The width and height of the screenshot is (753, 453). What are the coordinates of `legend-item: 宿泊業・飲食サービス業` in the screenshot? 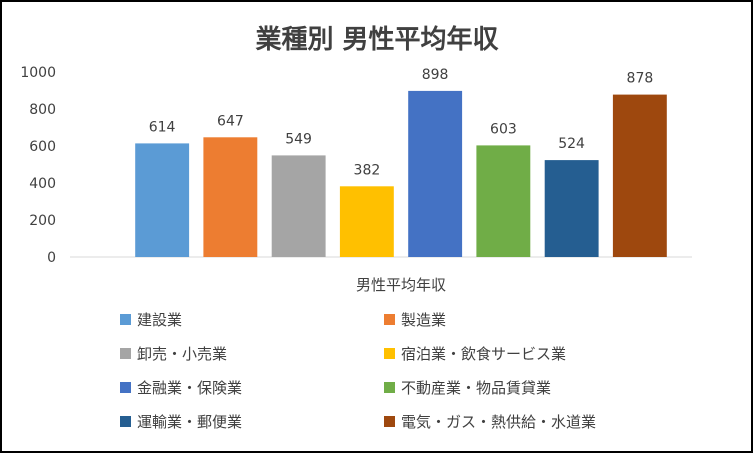 It's located at (475, 354).